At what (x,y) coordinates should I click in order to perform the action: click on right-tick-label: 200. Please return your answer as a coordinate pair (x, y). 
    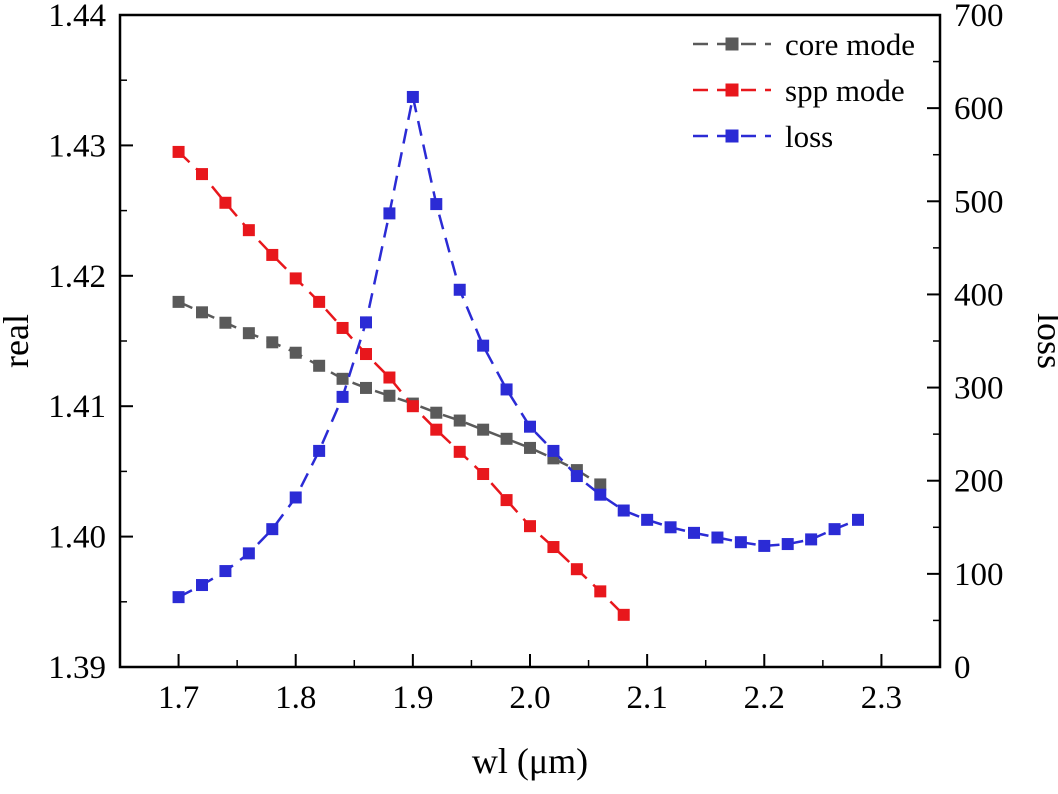
    Looking at the image, I should click on (979, 482).